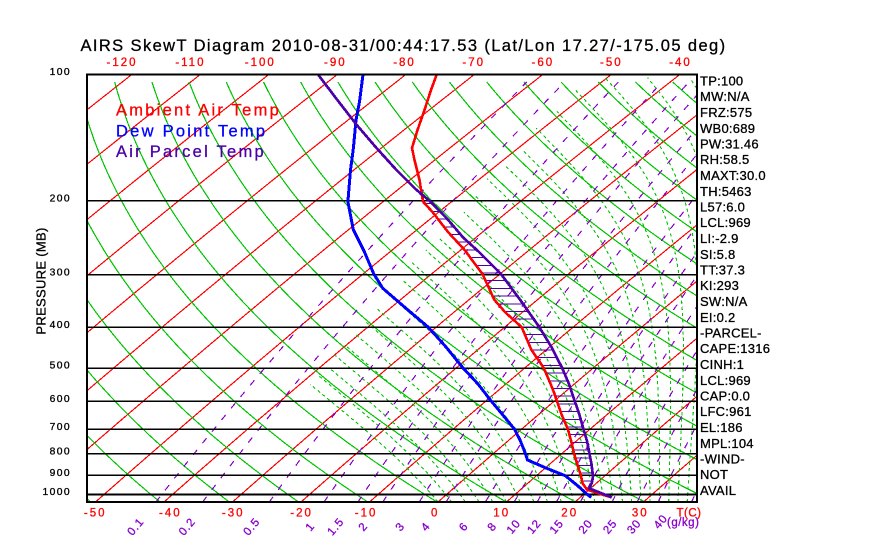 The height and width of the screenshot is (560, 870). Describe the element at coordinates (725, 396) in the screenshot. I see `svg-text: CAP:0.0` at that location.